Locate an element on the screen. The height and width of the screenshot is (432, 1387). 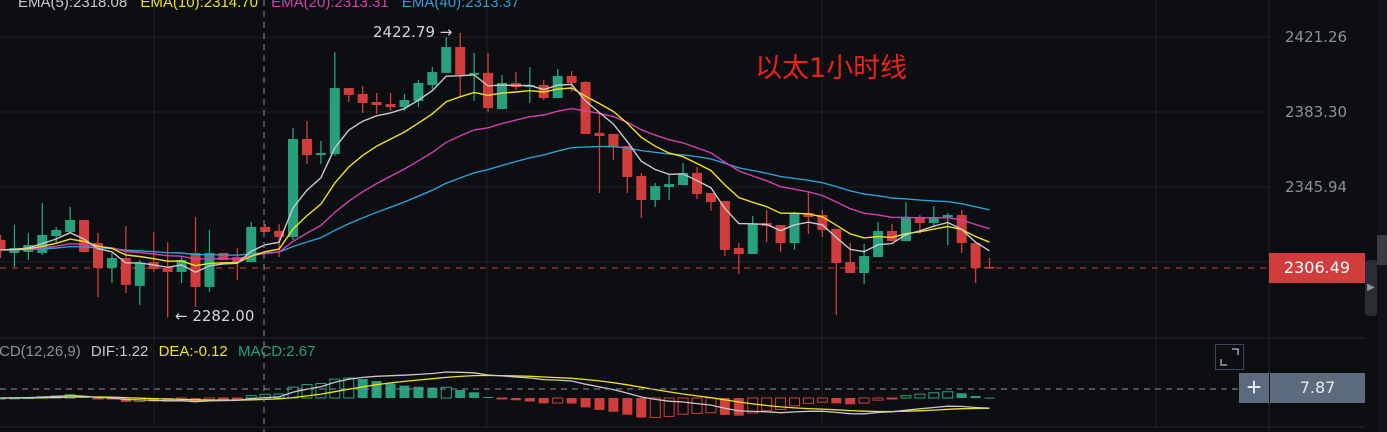
maximize-pane-icon is located at coordinates (1229, 357).